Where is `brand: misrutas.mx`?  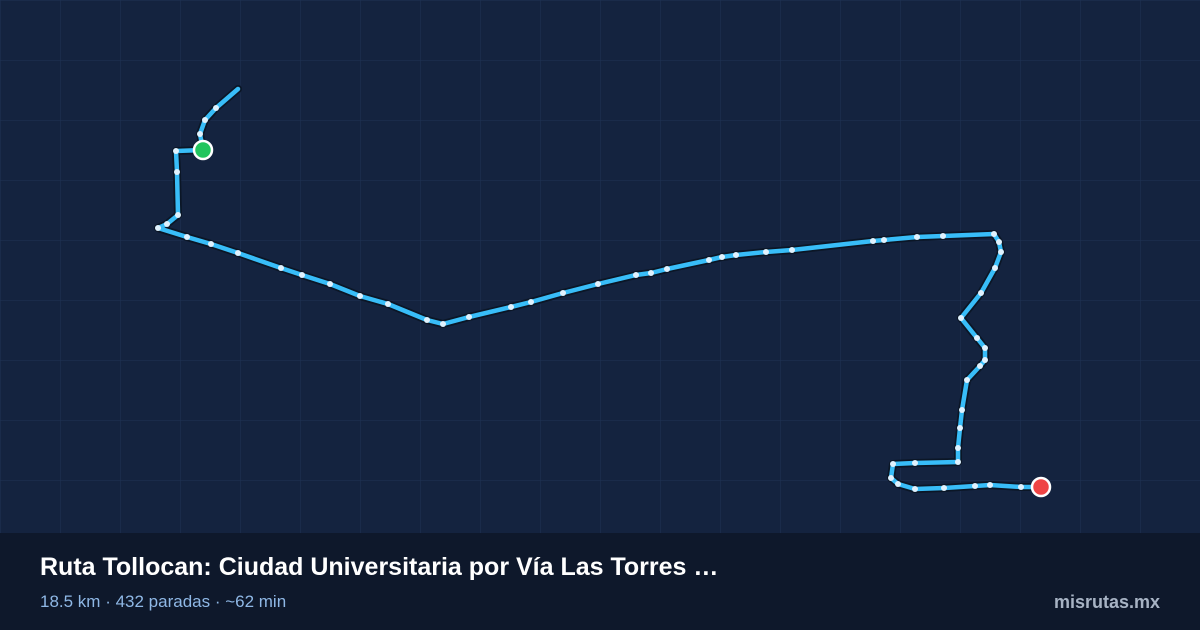 brand: misrutas.mx is located at coordinates (1106, 602).